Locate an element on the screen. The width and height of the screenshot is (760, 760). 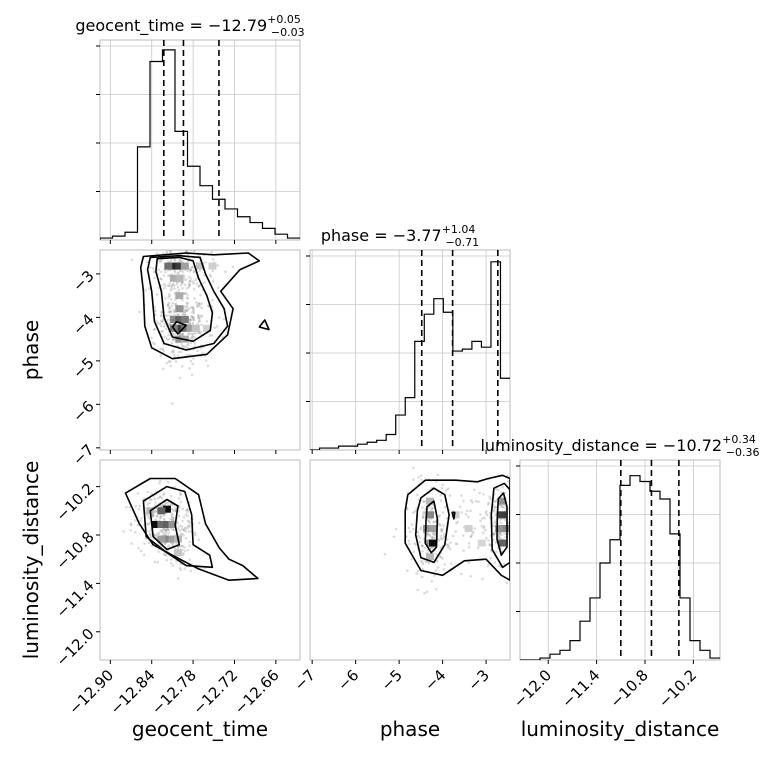
panel-frame is located at coordinates (200, 350).